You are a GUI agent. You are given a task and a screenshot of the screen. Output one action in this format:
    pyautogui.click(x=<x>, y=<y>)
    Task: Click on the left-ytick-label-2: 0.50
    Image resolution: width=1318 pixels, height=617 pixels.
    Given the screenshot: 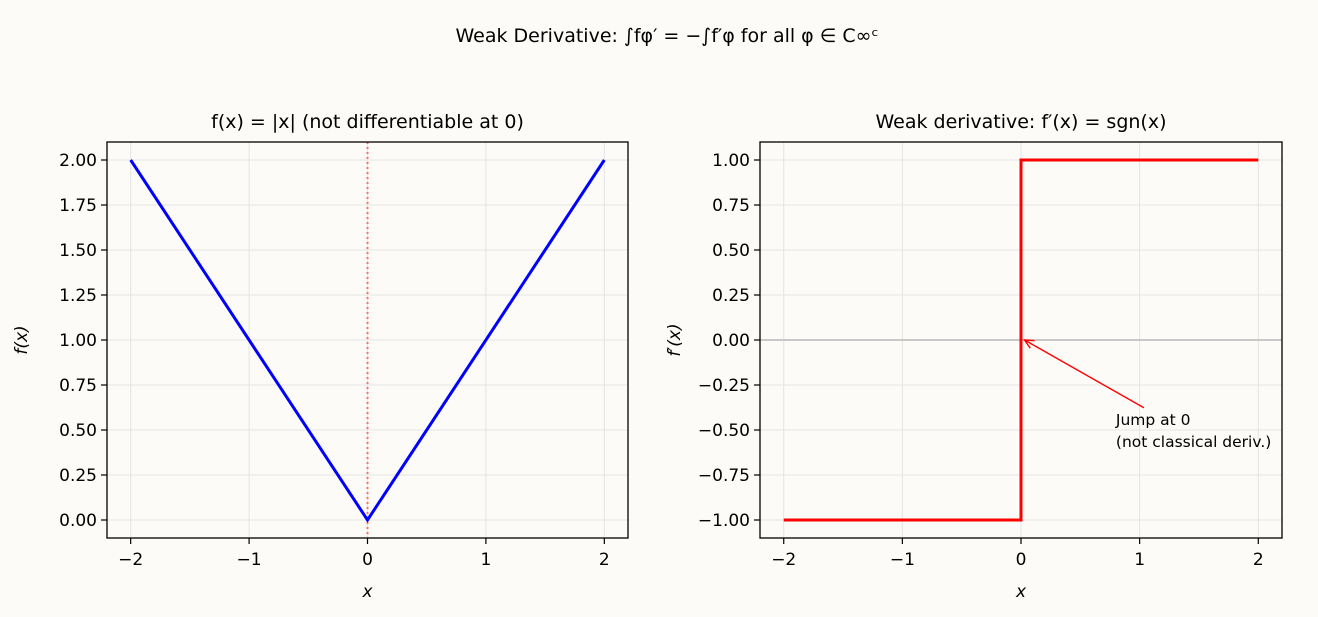 What is the action you would take?
    pyautogui.click(x=78, y=431)
    